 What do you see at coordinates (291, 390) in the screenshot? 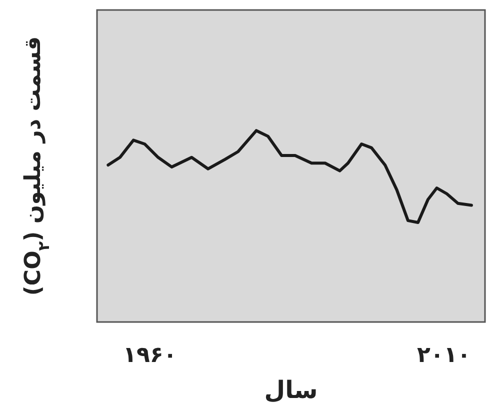
I see `x-axis-title: سال` at bounding box center [291, 390].